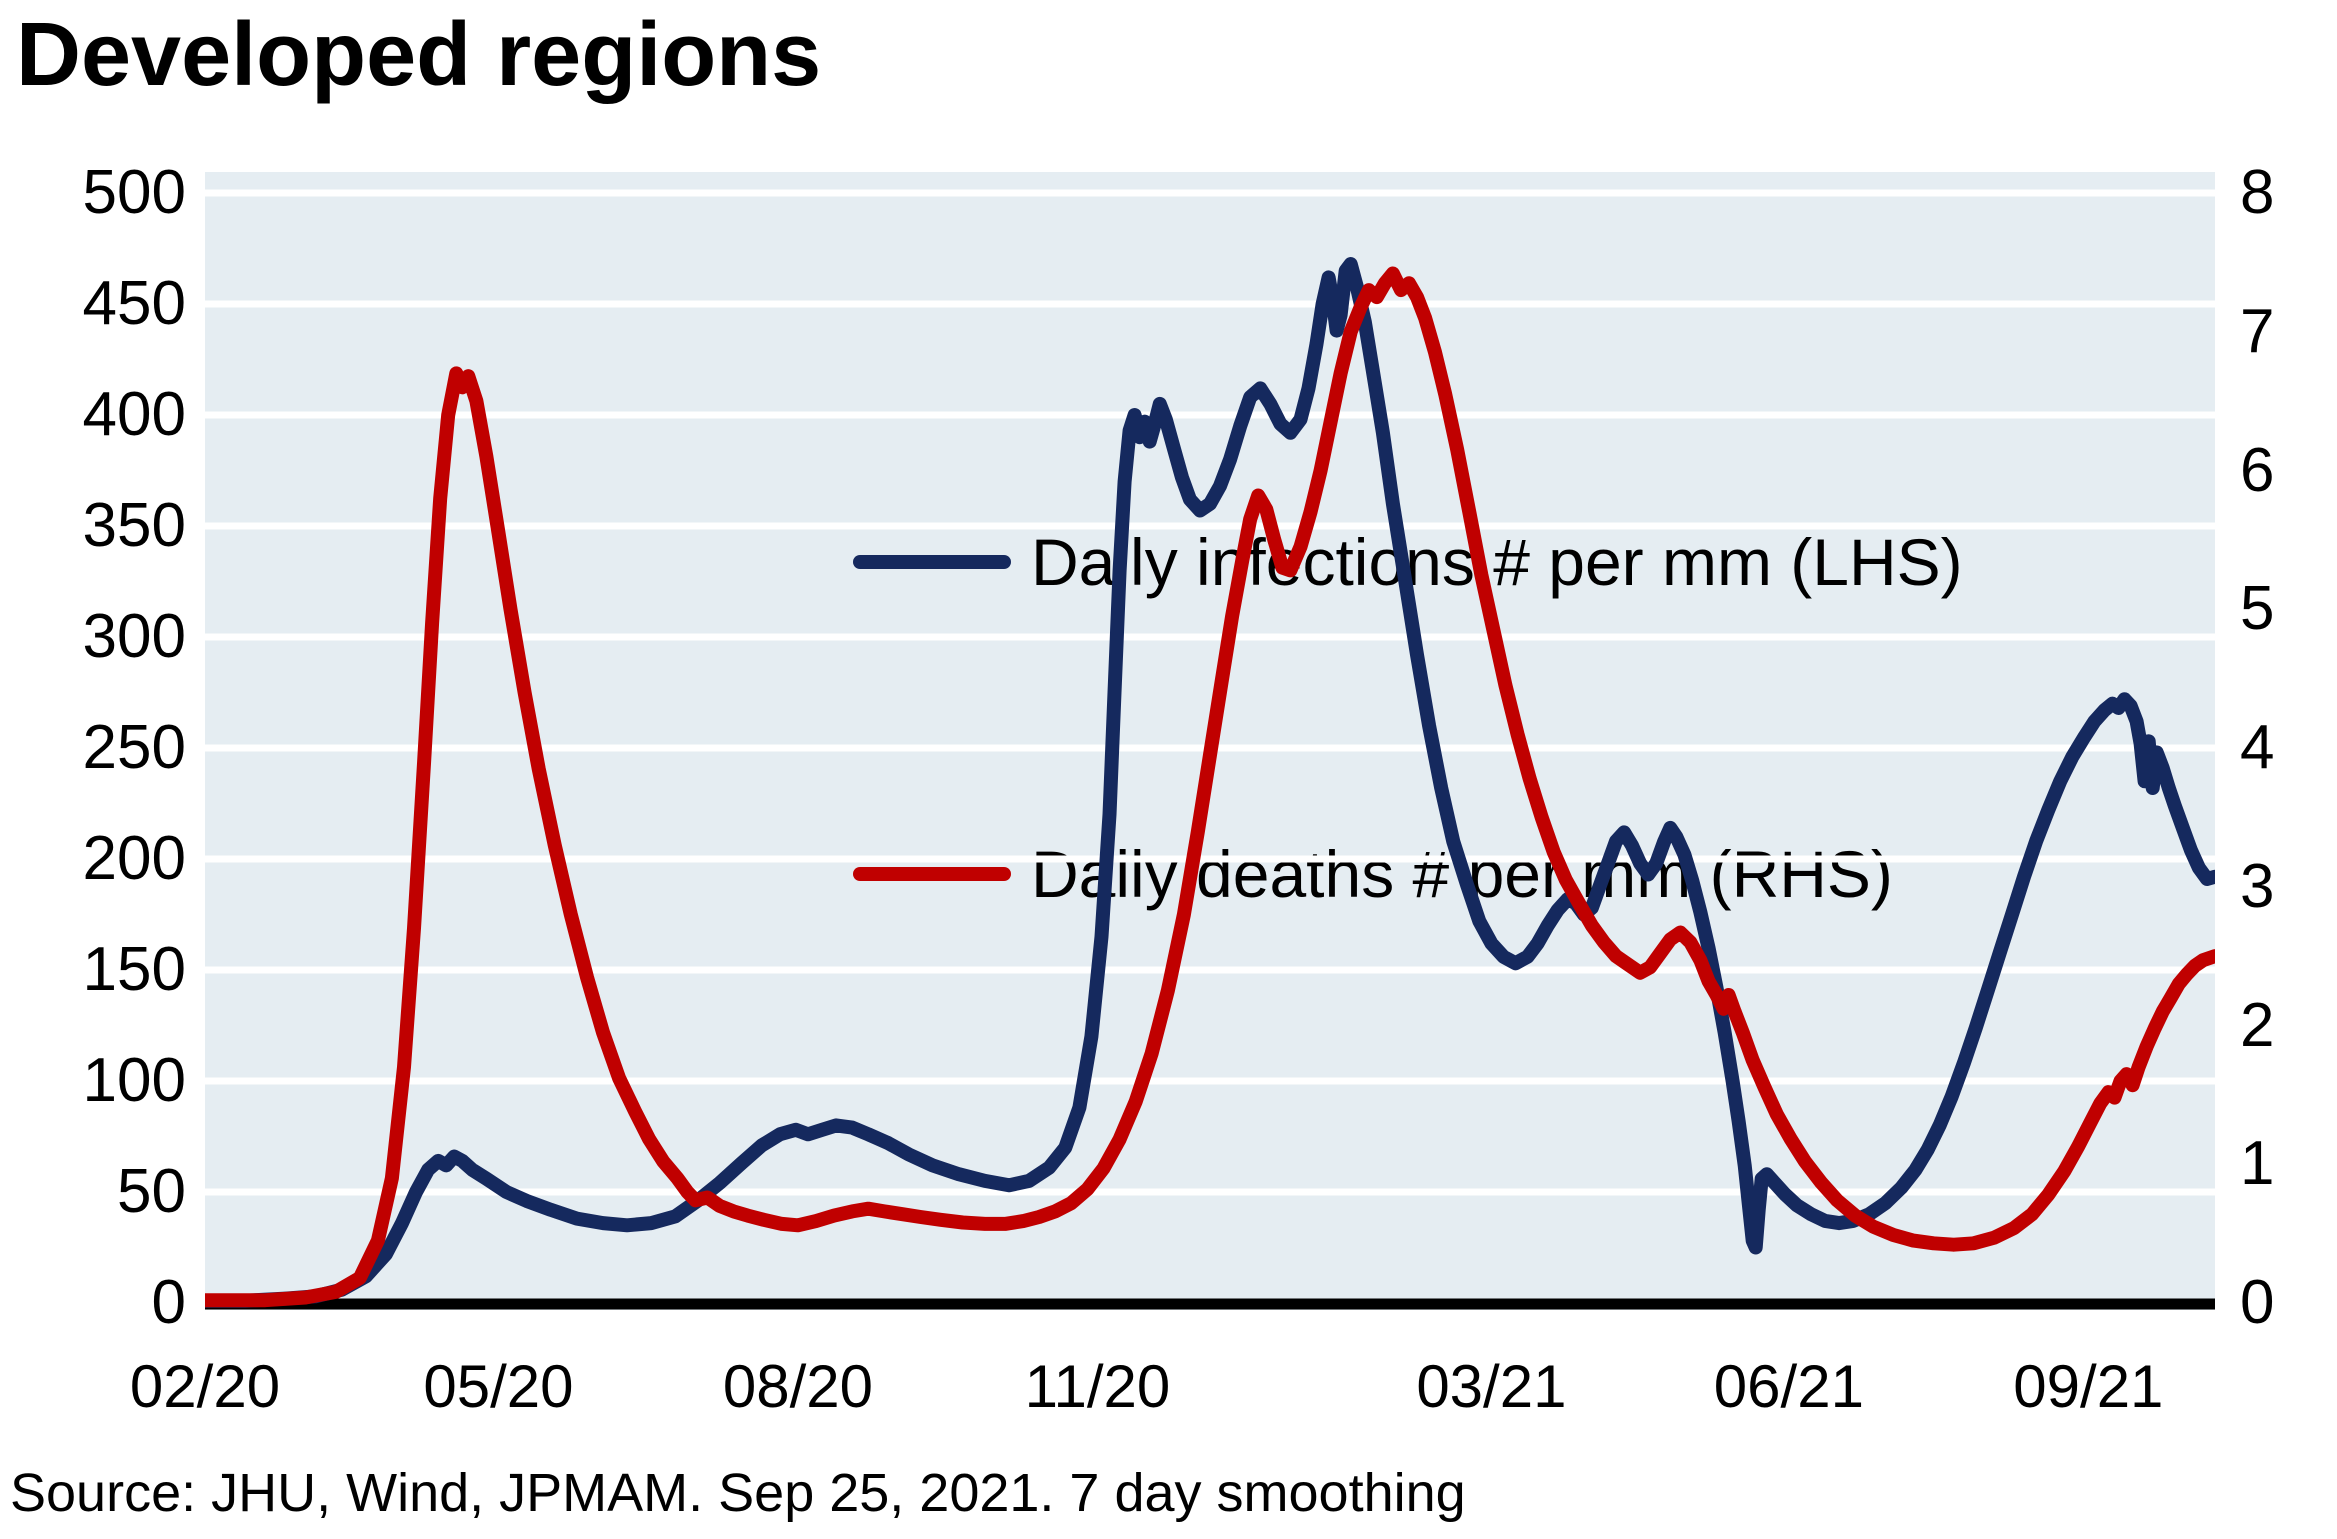 The width and height of the screenshot is (2337, 1539). I want to click on legend-label-infections: Daily infections # per mm (LHS), so click(1497, 562).